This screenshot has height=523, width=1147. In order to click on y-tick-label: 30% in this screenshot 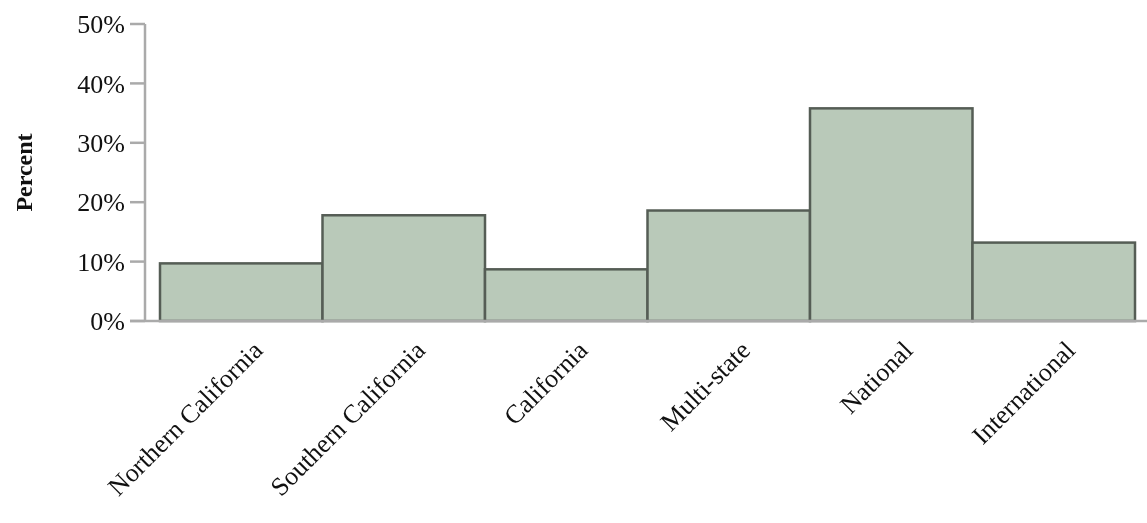, I will do `click(101, 143)`.